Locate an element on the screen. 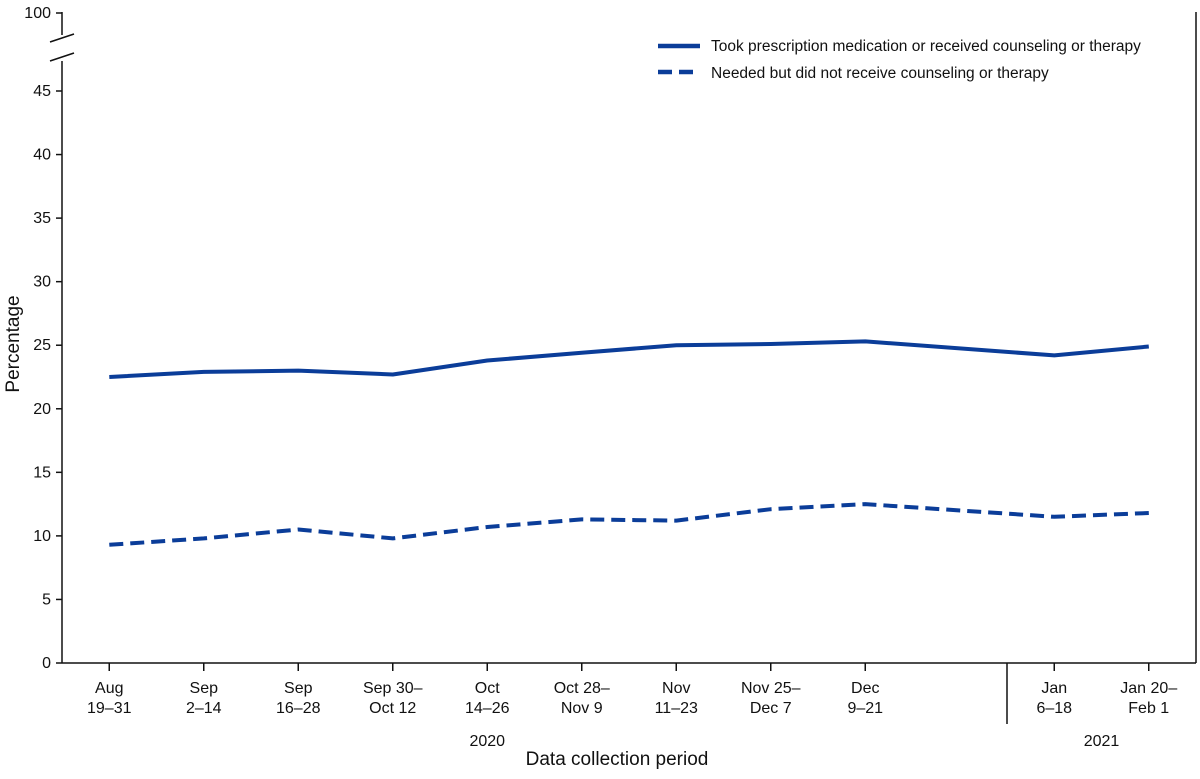 Image resolution: width=1200 pixels, height=779 pixels. x-tick-label: Dec is located at coordinates (865, 688).